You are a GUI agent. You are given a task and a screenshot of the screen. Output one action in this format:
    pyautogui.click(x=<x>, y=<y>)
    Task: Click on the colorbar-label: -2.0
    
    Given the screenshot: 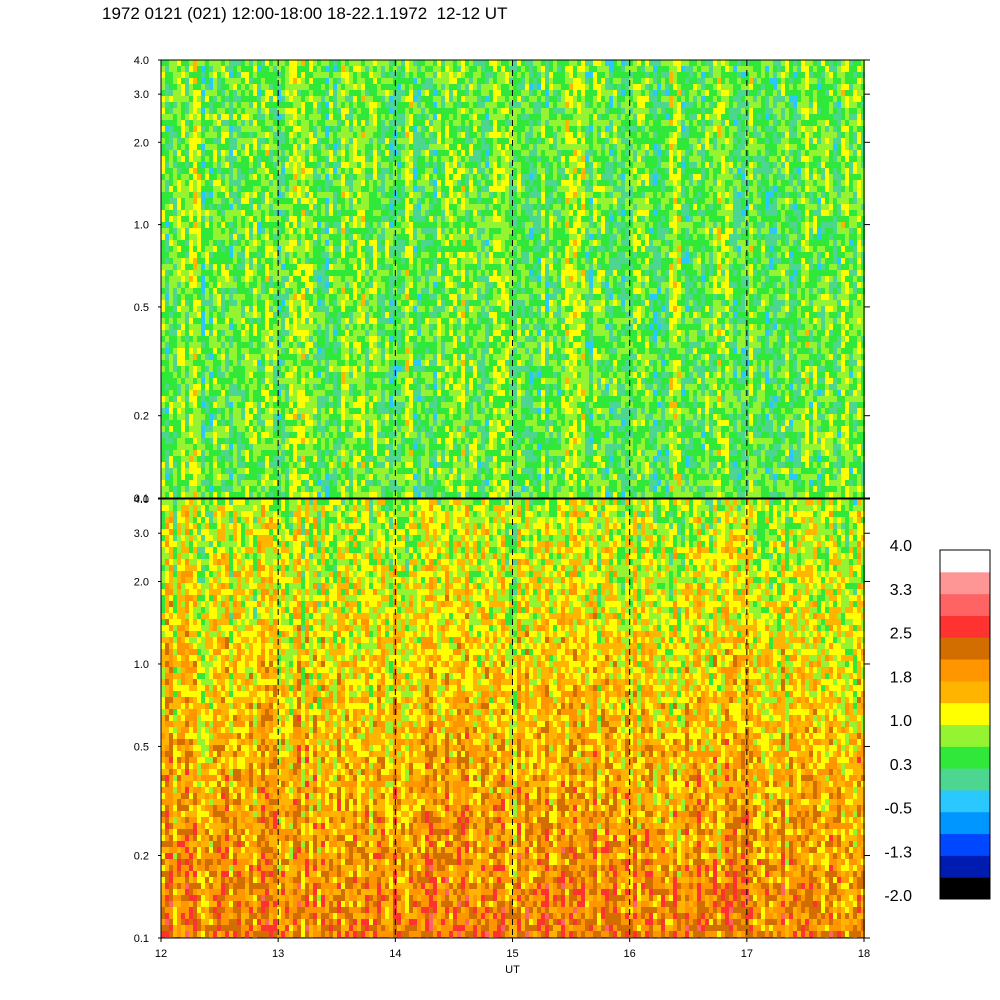 What is the action you would take?
    pyautogui.click(x=898, y=896)
    